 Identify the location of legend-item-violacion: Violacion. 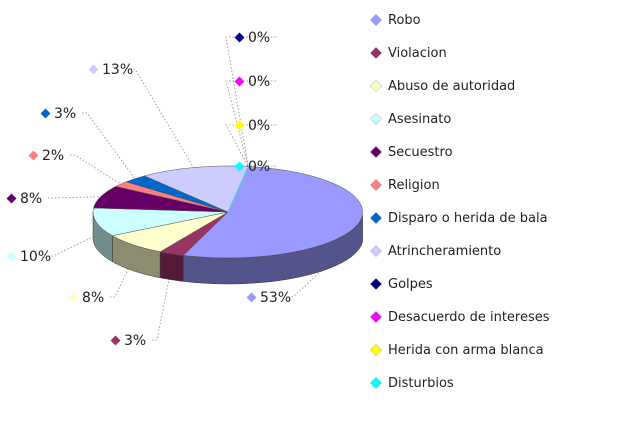
(417, 53).